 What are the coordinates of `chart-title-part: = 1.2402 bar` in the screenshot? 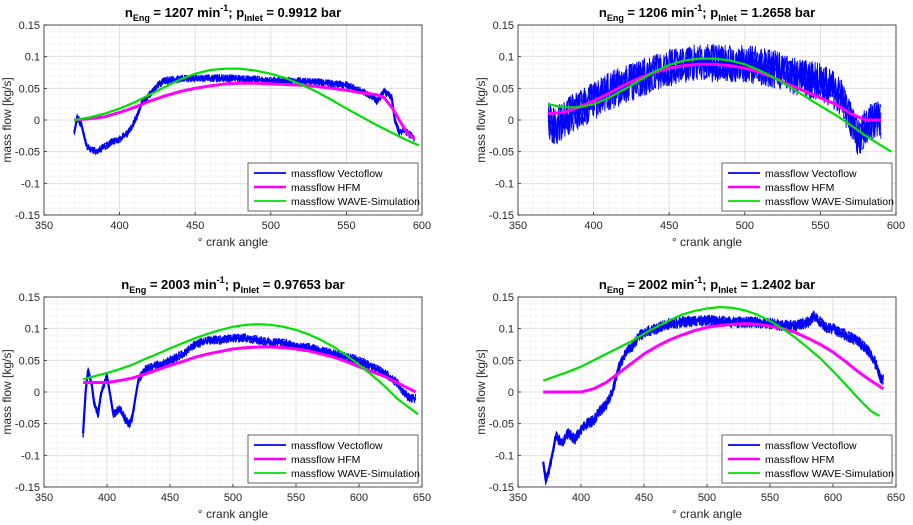 It's located at (776, 284).